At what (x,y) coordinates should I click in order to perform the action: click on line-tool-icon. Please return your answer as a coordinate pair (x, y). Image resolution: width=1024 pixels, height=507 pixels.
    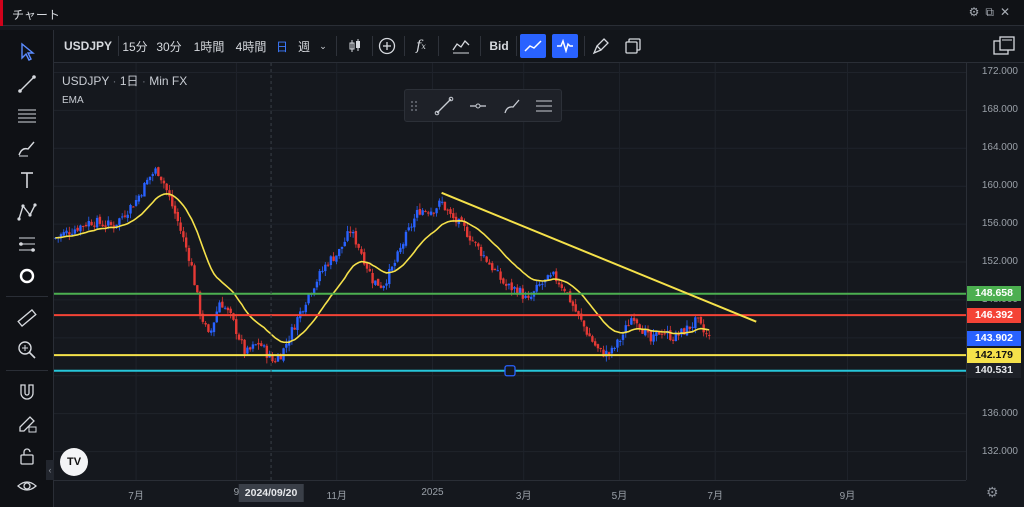
    Looking at the image, I should click on (444, 106).